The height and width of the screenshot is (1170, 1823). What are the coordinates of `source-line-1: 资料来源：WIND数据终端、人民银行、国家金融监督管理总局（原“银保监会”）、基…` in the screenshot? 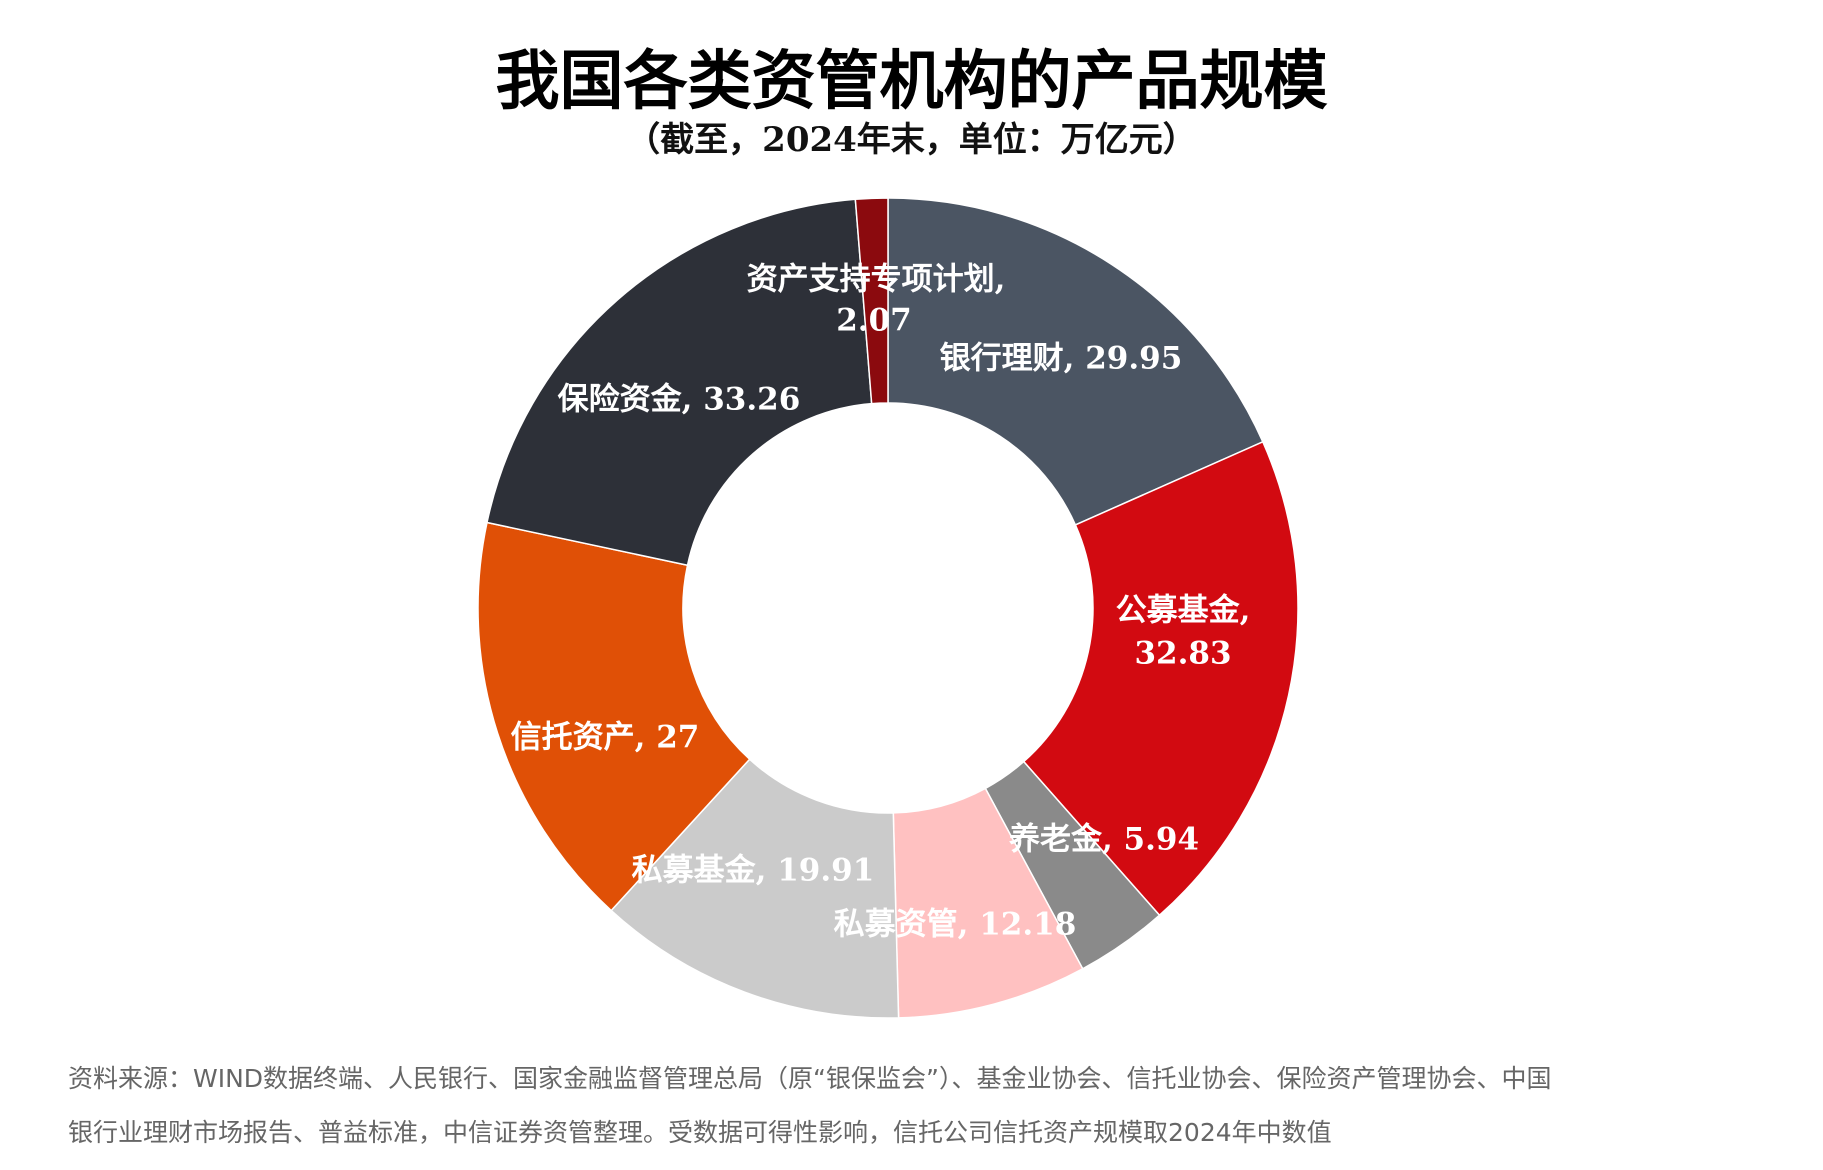 It's located at (810, 1078).